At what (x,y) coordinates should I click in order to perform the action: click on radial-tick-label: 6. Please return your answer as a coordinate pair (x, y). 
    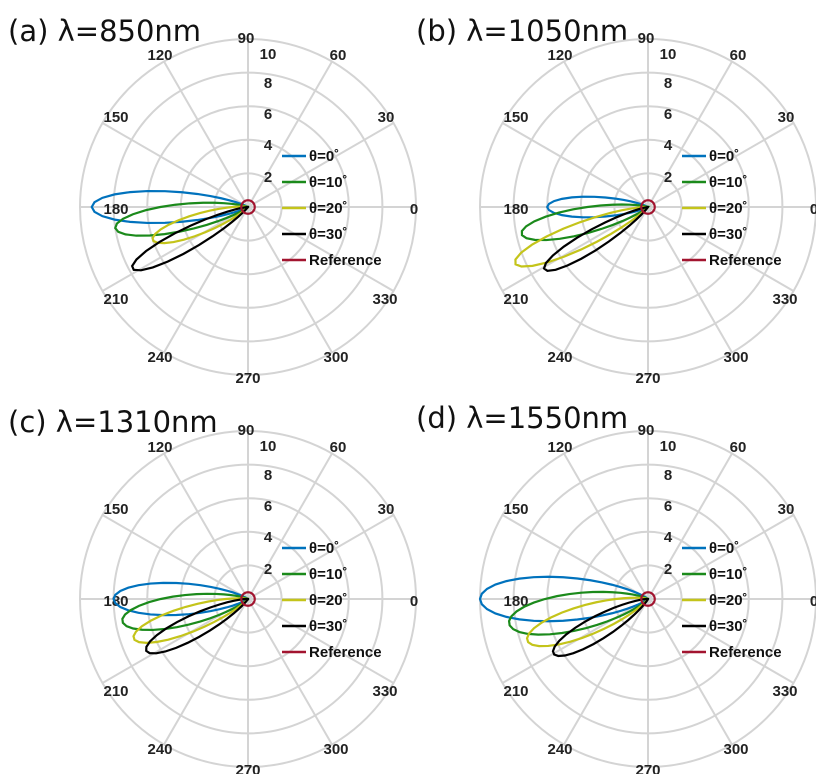
    Looking at the image, I should click on (668, 114).